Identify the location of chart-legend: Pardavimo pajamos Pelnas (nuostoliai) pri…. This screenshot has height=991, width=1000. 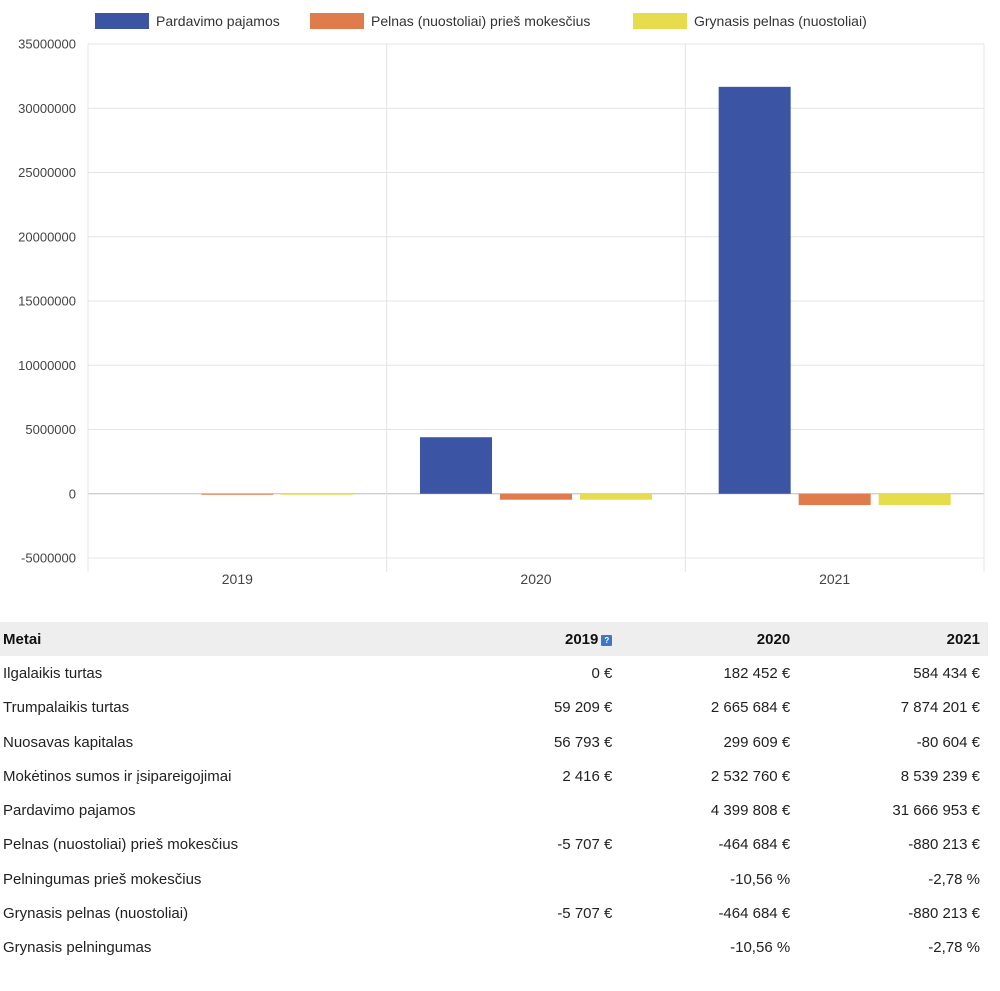
(481, 21).